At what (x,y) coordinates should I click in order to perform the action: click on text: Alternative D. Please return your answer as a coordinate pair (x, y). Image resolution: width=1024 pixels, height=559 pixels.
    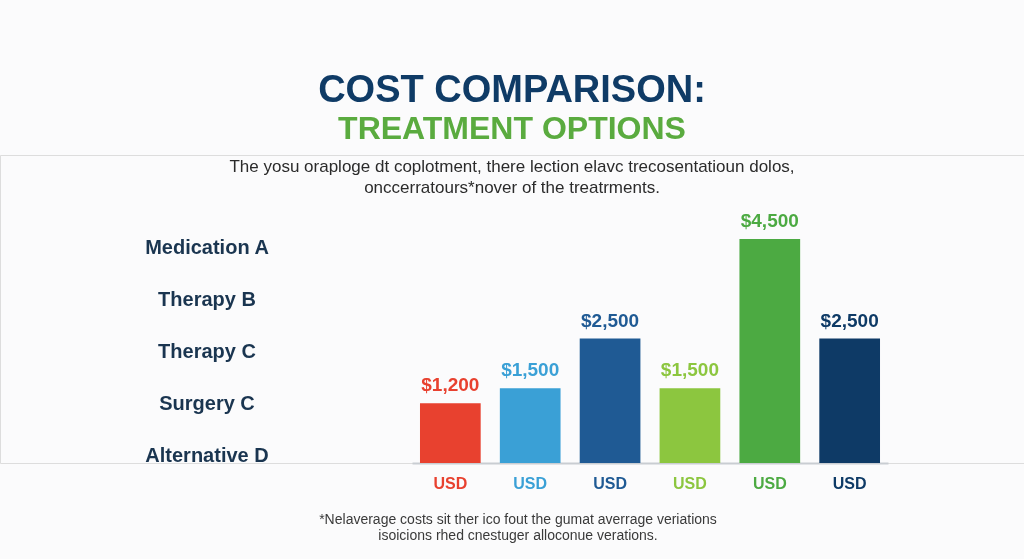
    Looking at the image, I should click on (207, 455).